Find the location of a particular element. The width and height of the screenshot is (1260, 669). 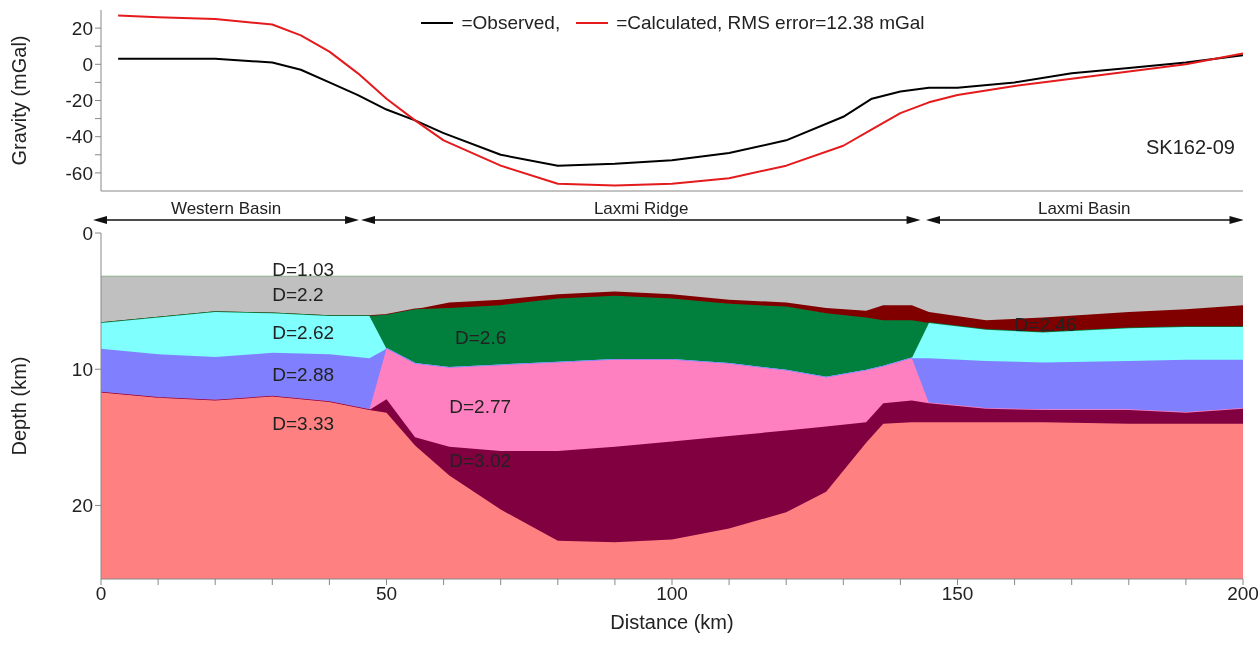

legend-label: =Observed, is located at coordinates (511, 23).